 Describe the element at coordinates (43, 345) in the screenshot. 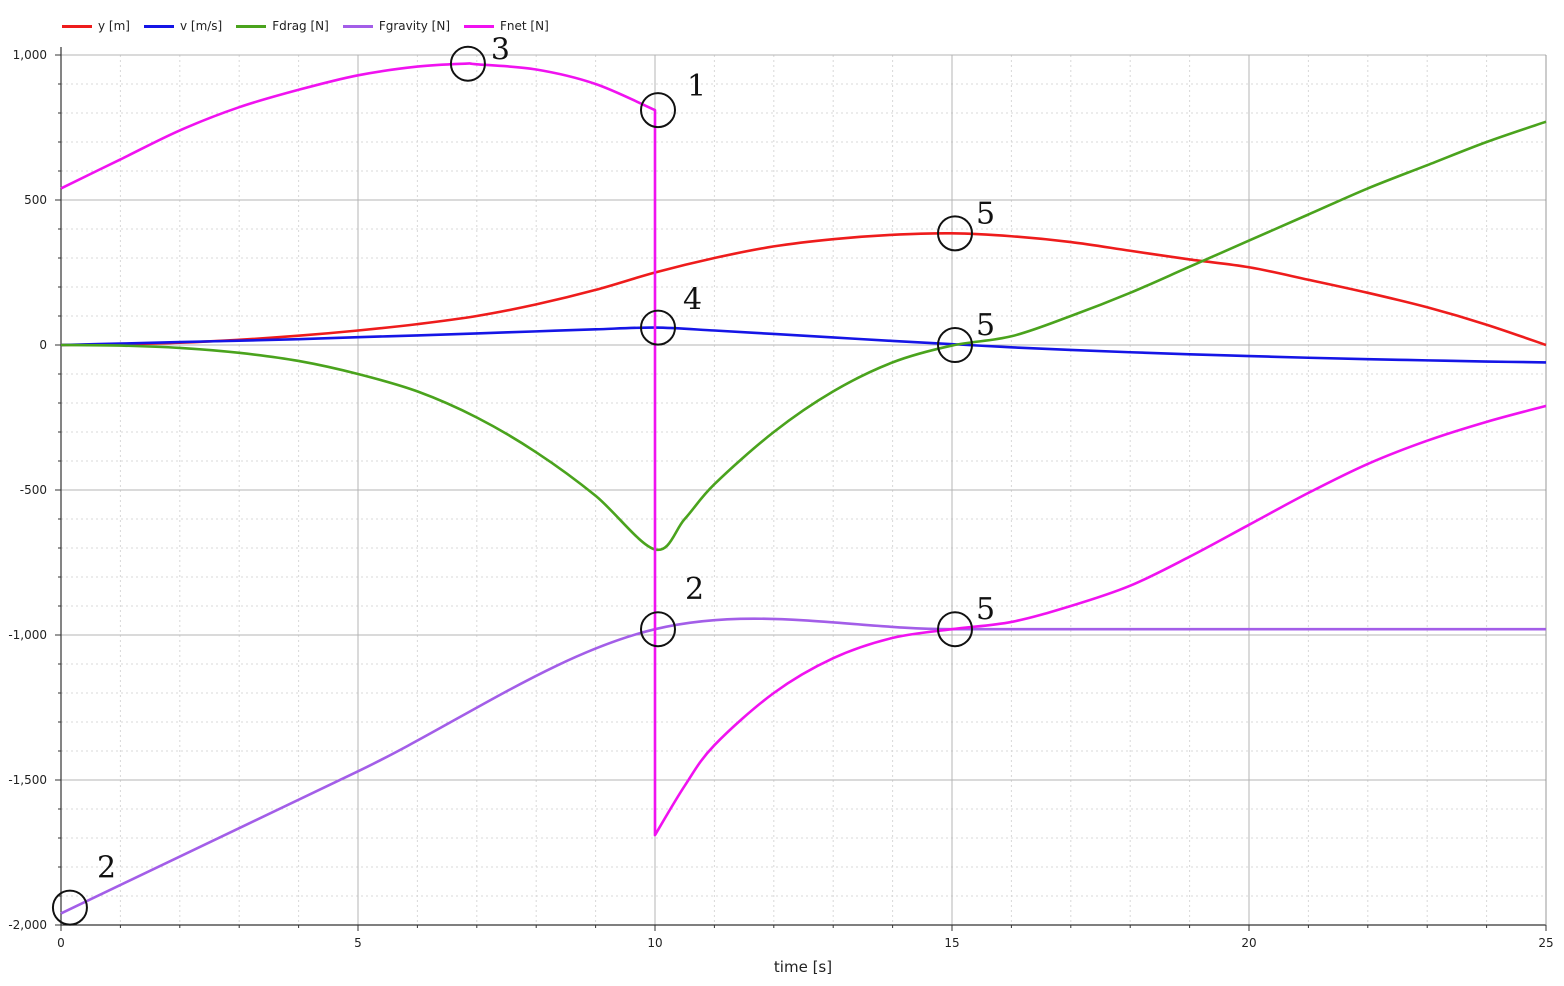

I see `y-tick-label: 0` at that location.